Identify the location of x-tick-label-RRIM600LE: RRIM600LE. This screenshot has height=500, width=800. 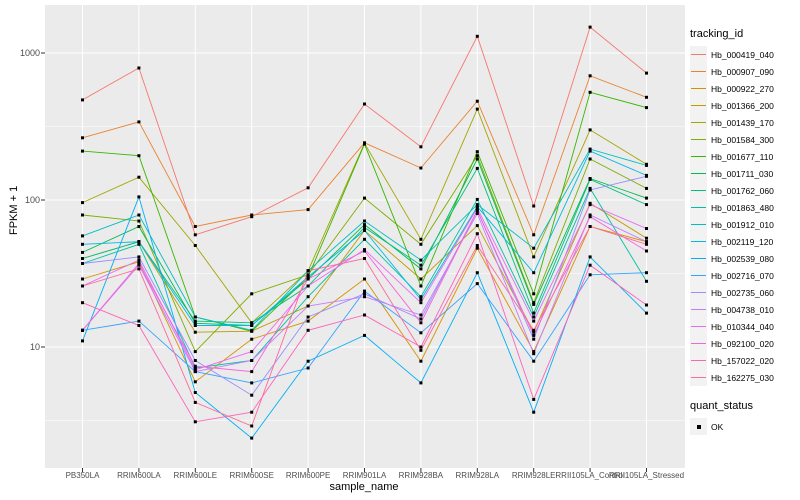
(195, 475).